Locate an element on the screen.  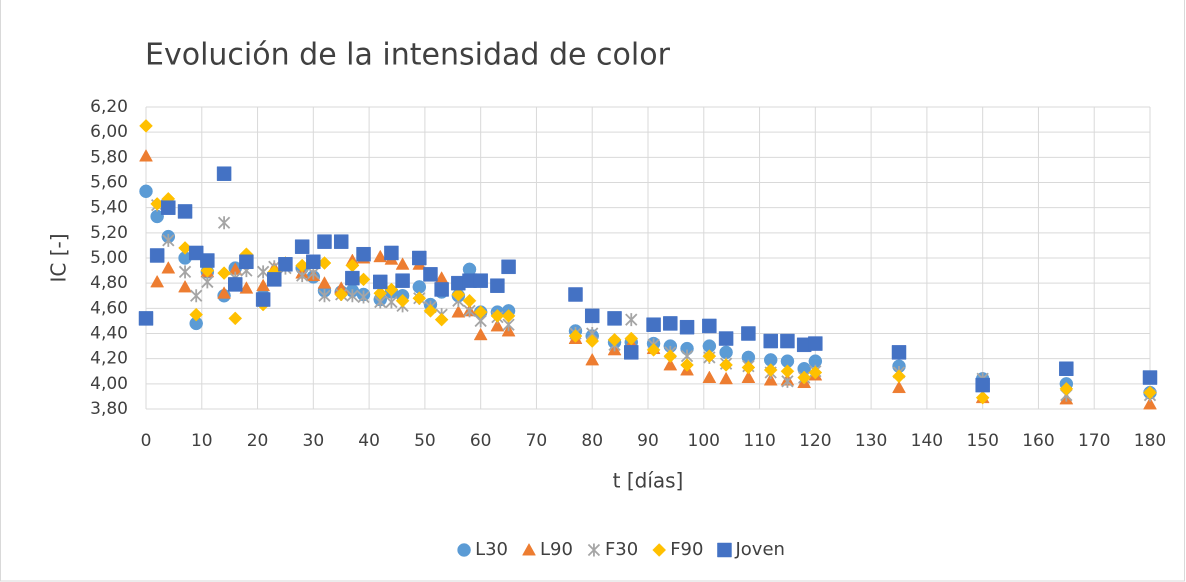
x-tick-label: 150 is located at coordinates (982, 441).